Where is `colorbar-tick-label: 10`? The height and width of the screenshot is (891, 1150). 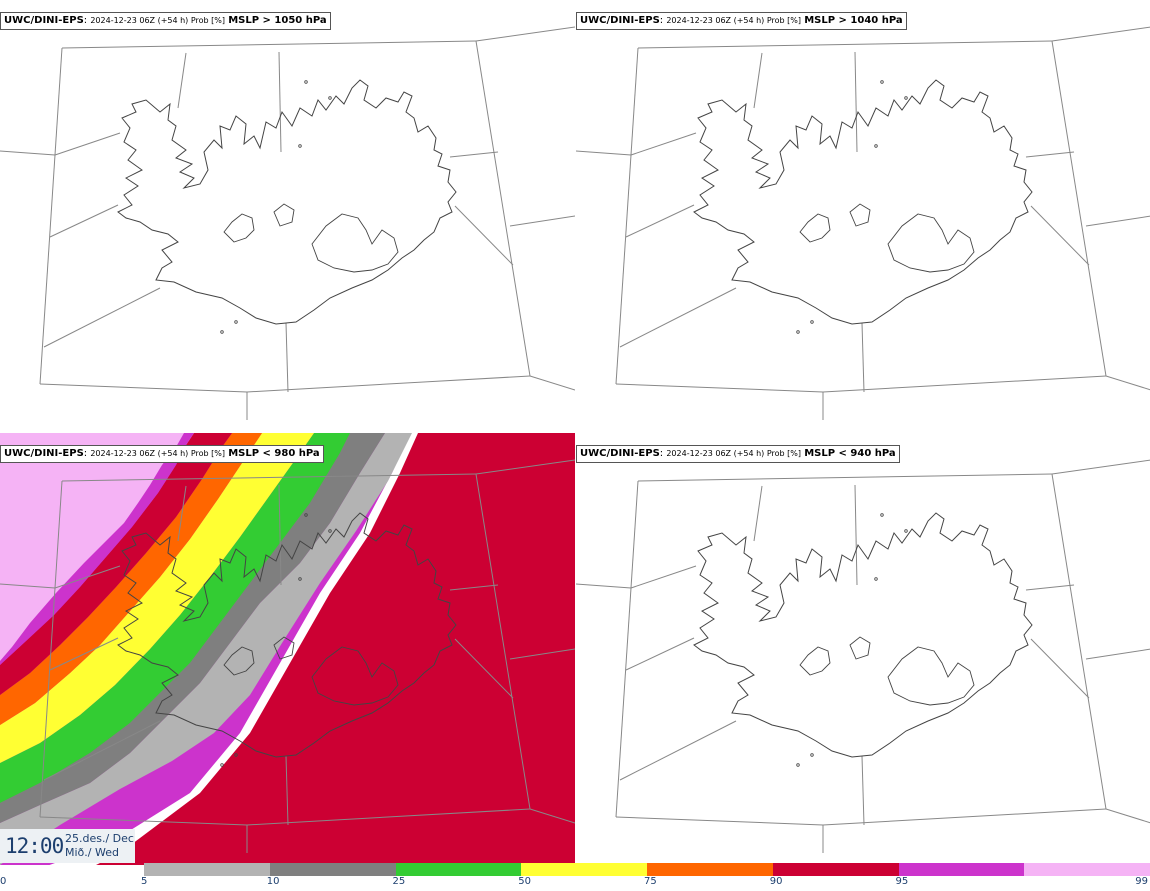 colorbar-tick-label: 10 is located at coordinates (273, 881).